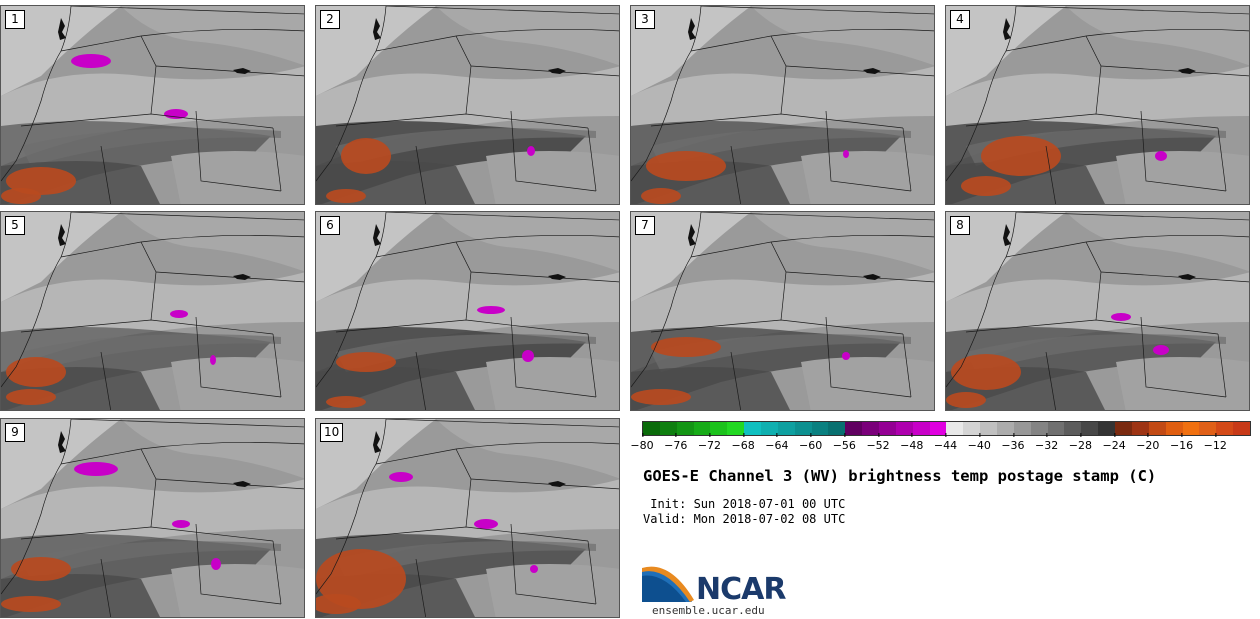 The width and height of the screenshot is (1260, 619). Describe the element at coordinates (960, 225) in the screenshot. I see `panel-number: 8` at that location.